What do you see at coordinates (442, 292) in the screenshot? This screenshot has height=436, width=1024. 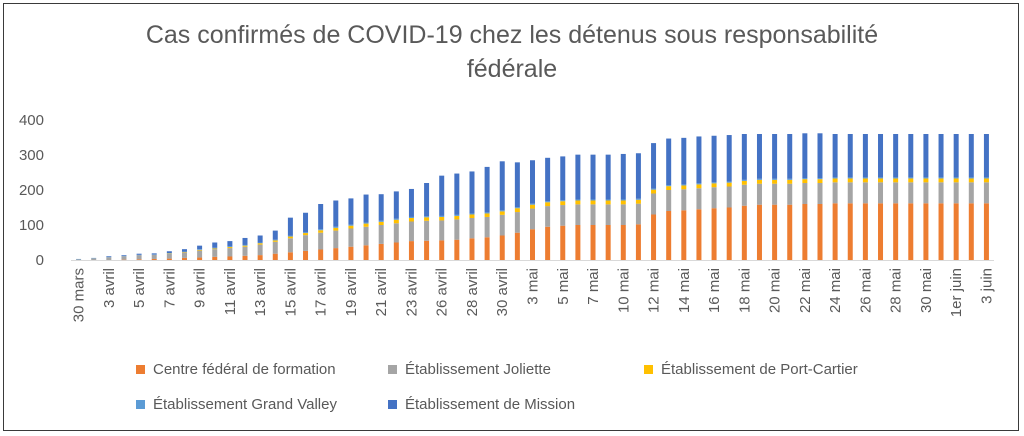 I see `x-tick-label: 26 avril` at bounding box center [442, 292].